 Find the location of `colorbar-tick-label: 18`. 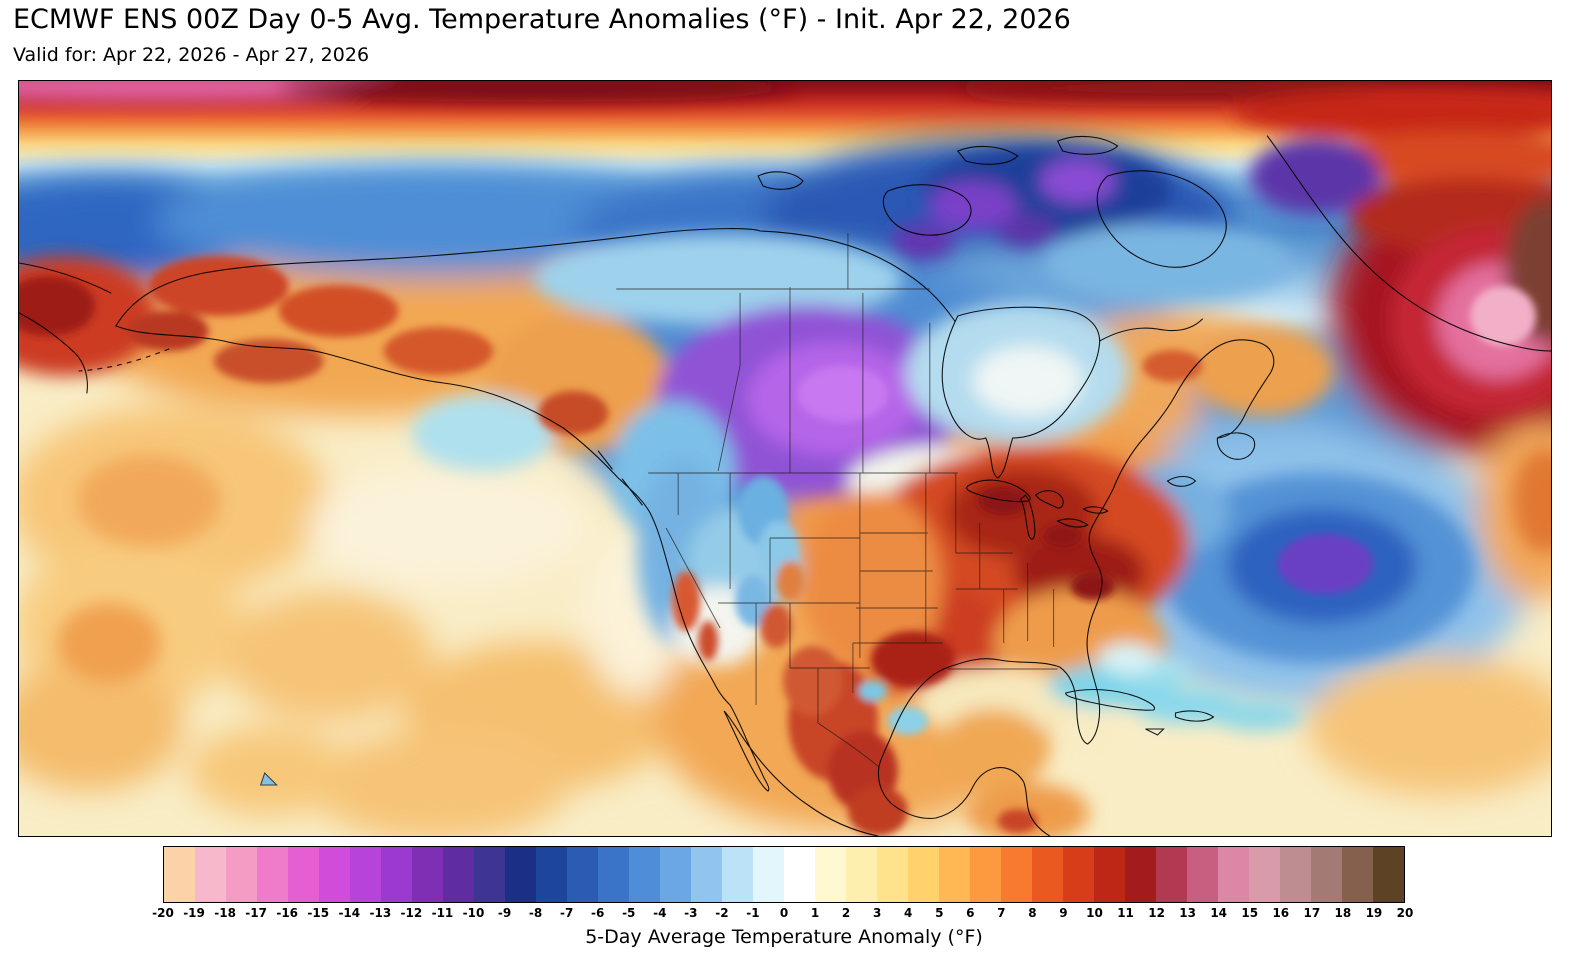

colorbar-tick-label: 18 is located at coordinates (1343, 913).